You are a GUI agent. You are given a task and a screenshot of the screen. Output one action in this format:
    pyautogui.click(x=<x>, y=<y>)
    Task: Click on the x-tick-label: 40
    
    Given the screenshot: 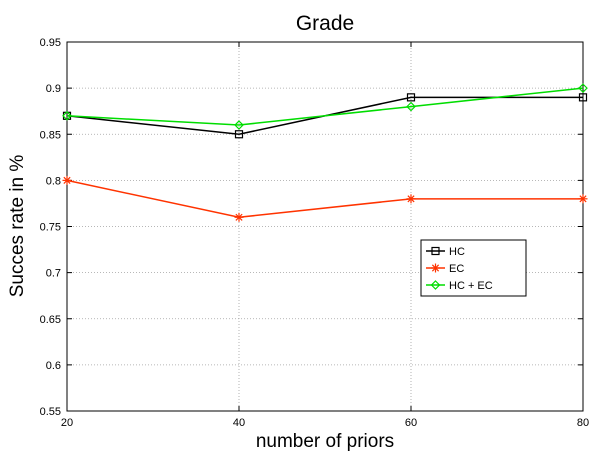 What is the action you would take?
    pyautogui.click(x=239, y=423)
    